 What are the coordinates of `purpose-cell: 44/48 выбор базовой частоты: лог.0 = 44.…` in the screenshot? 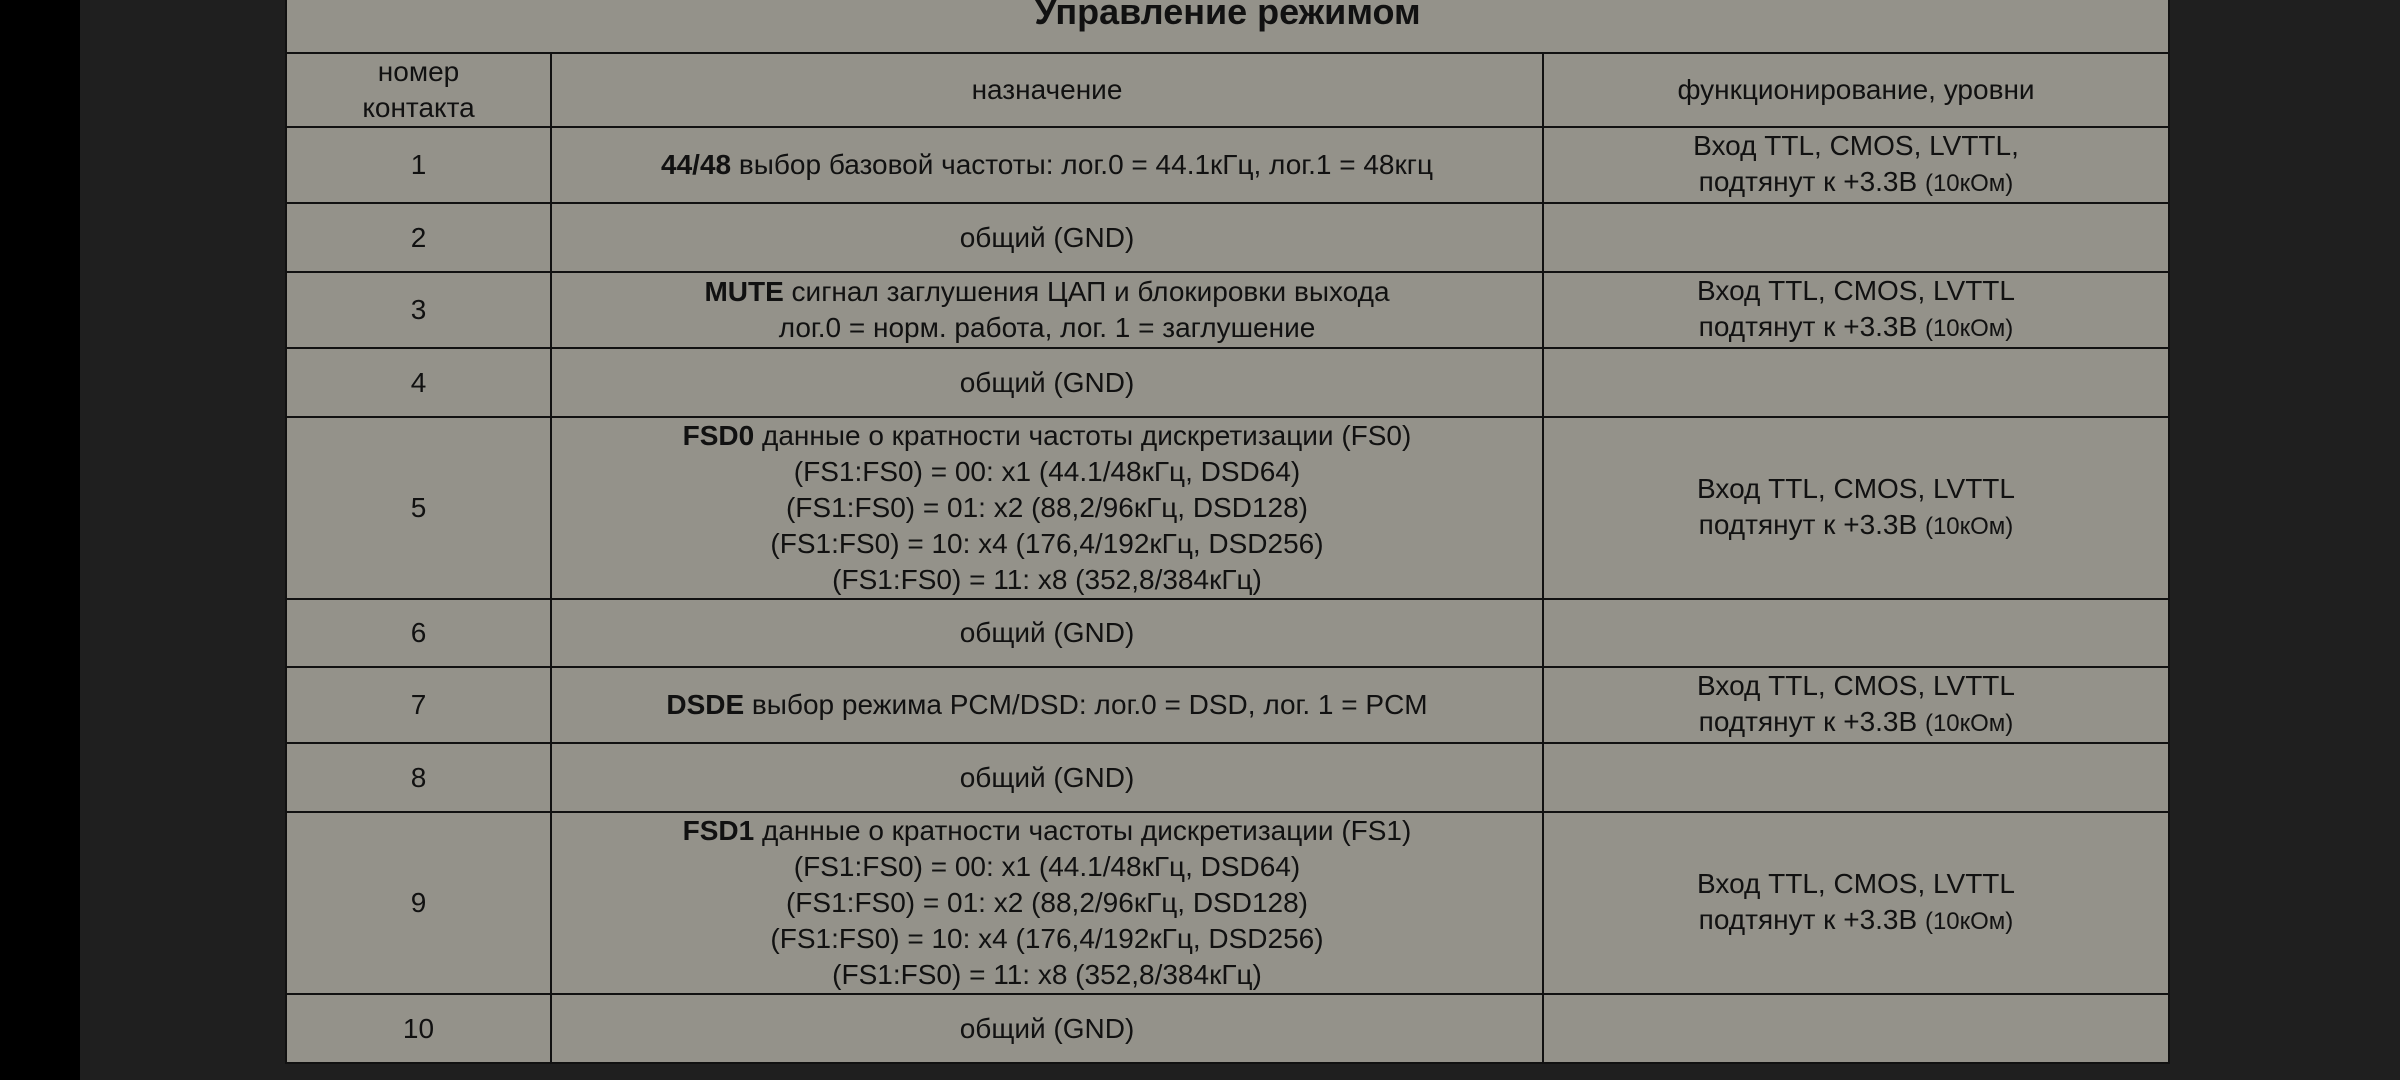 It's located at (1047, 165).